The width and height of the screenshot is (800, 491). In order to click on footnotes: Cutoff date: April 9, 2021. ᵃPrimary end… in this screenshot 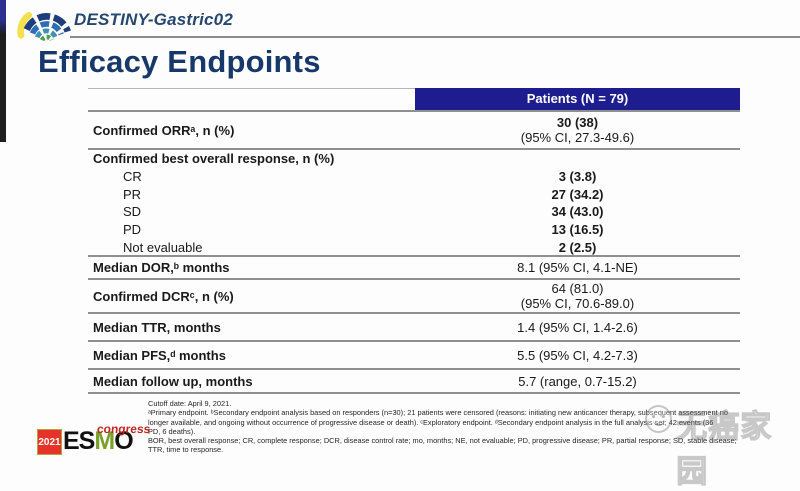, I will do `click(471, 427)`.